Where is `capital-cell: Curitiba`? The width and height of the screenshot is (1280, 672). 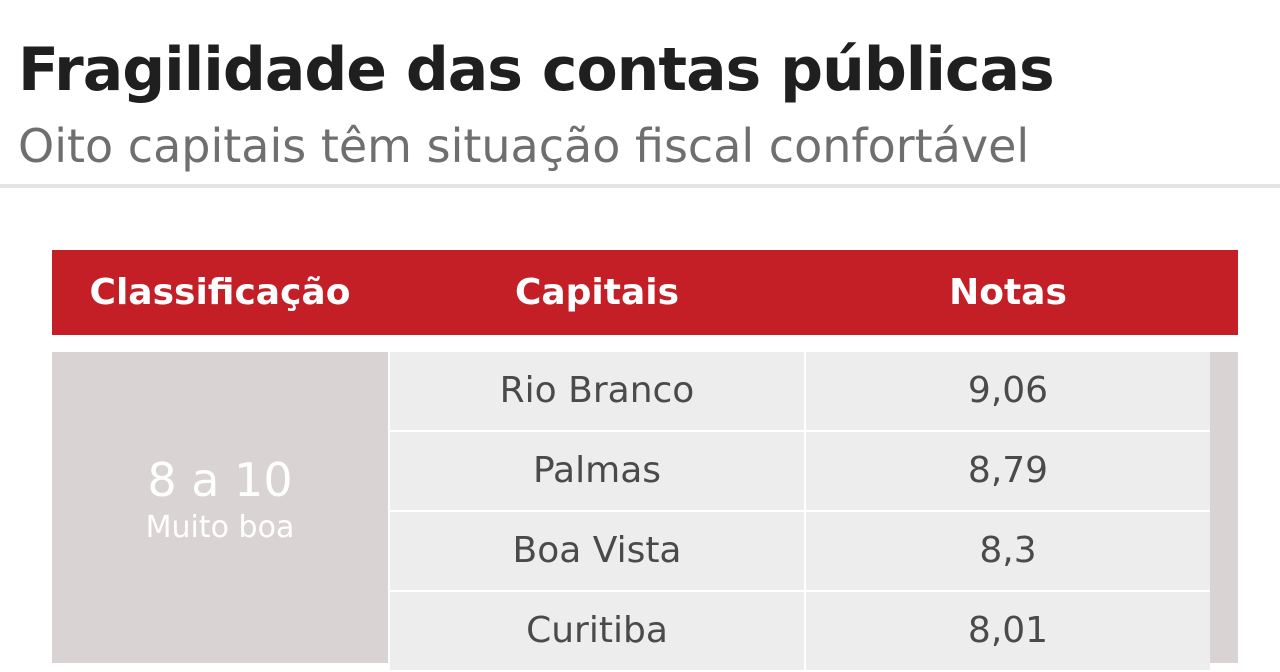
capital-cell: Curitiba is located at coordinates (597, 631).